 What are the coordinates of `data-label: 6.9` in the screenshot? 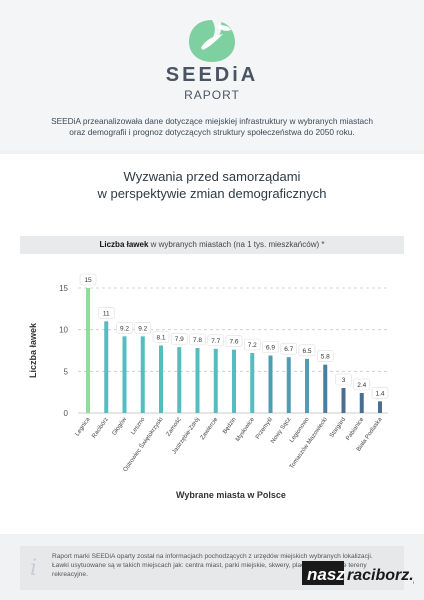 It's located at (270, 348).